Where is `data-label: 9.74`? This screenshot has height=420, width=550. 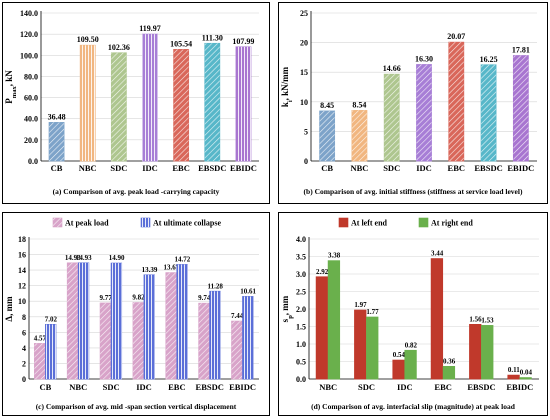 data-label: 9.74 is located at coordinates (204, 298).